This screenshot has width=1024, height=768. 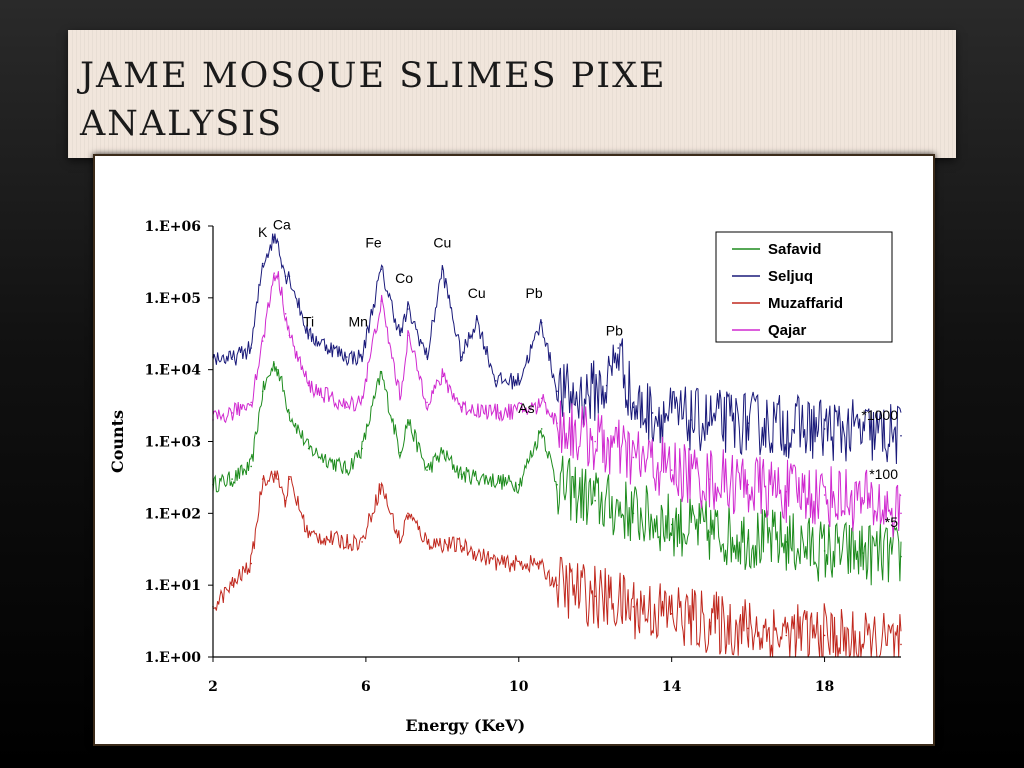 What do you see at coordinates (477, 293) in the screenshot?
I see `peak-label-cu: Cu` at bounding box center [477, 293].